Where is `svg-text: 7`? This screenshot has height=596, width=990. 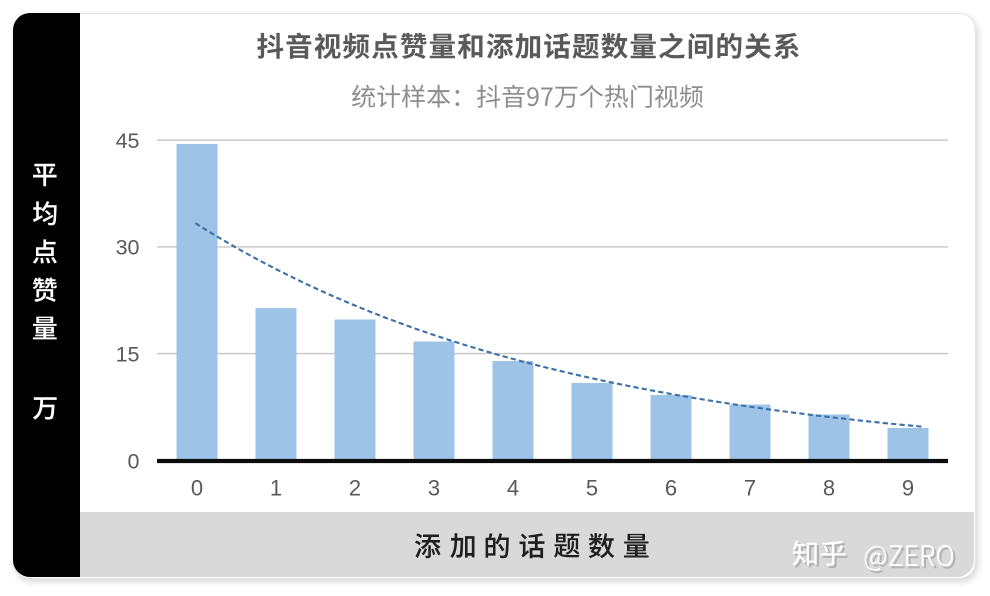 svg-text: 7 is located at coordinates (750, 487).